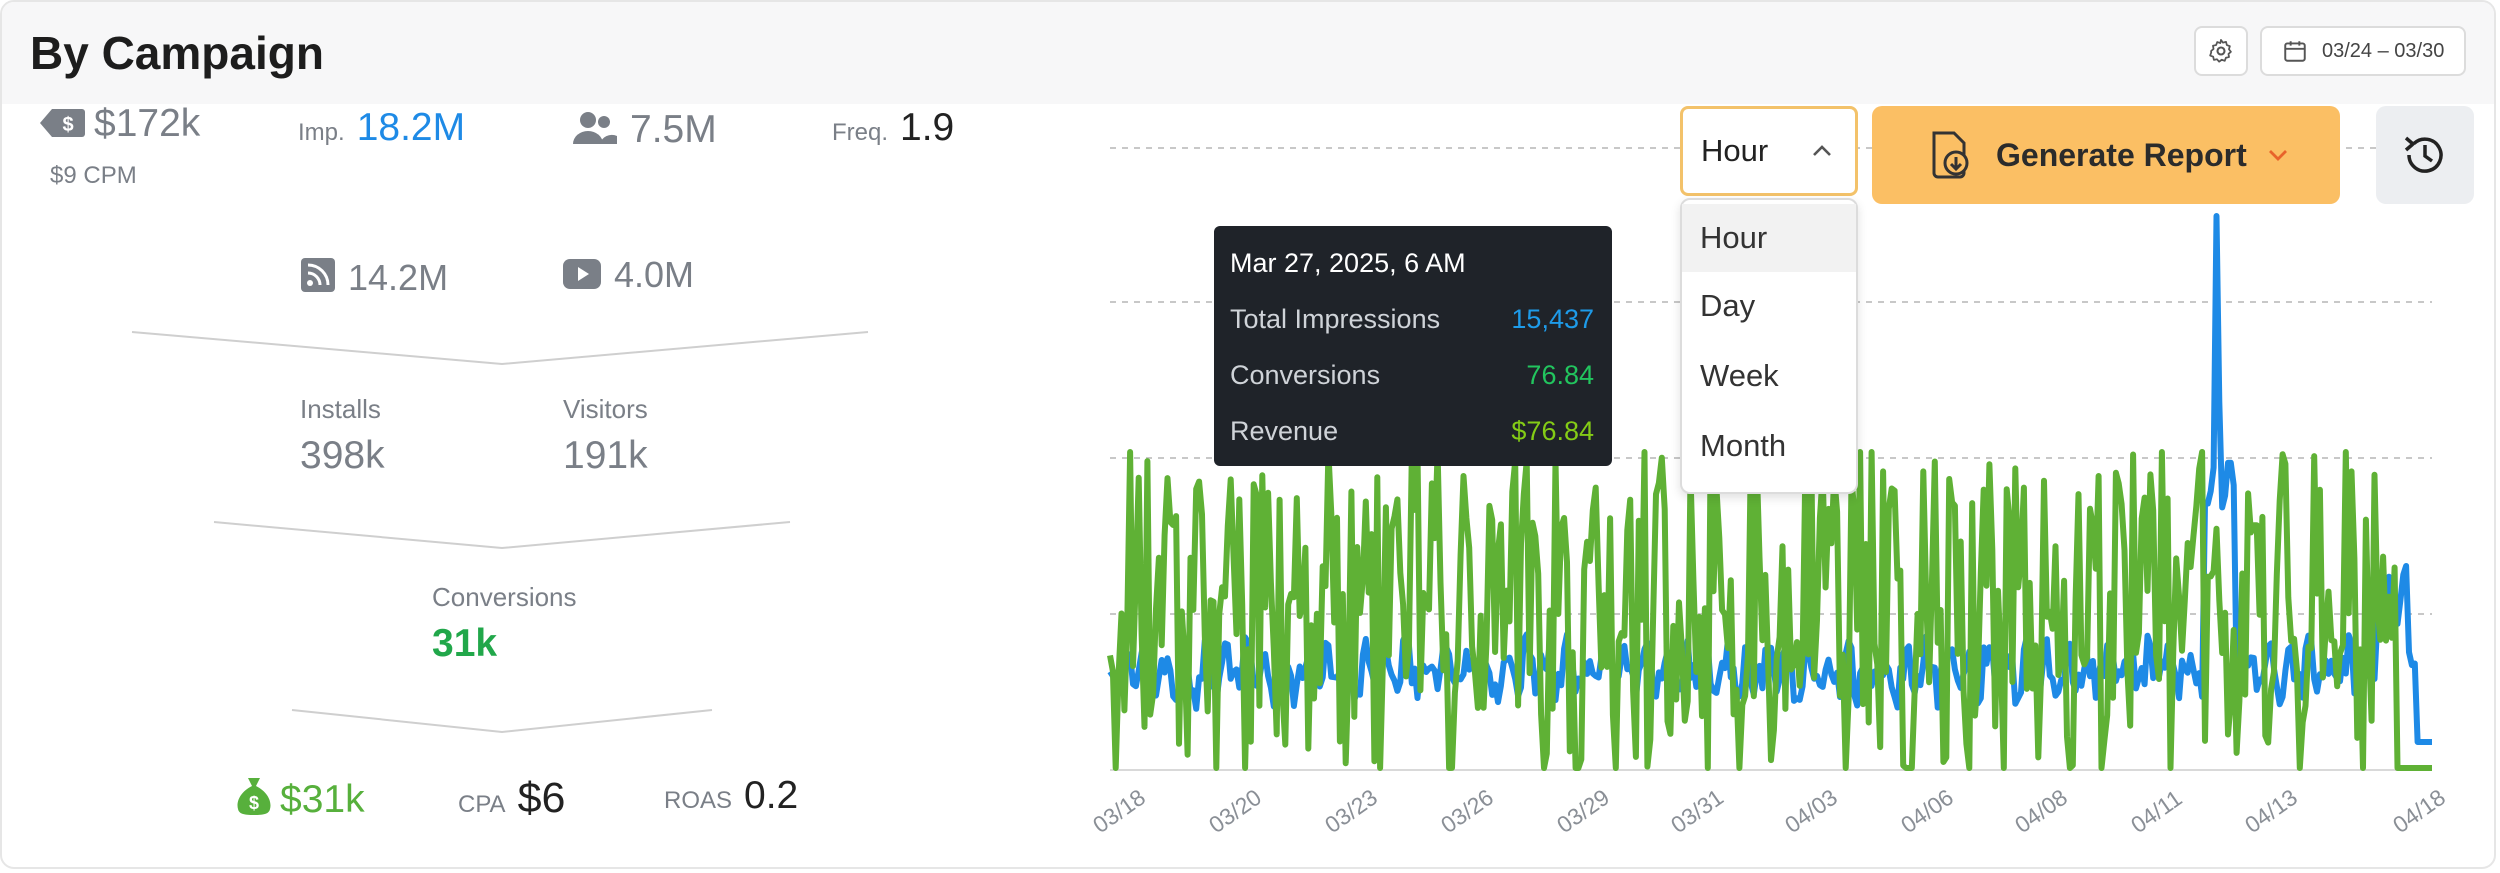 Image resolution: width=2500 pixels, height=873 pixels. Describe the element at coordinates (1769, 238) in the screenshot. I see `menu-option-hour: Hour` at that location.